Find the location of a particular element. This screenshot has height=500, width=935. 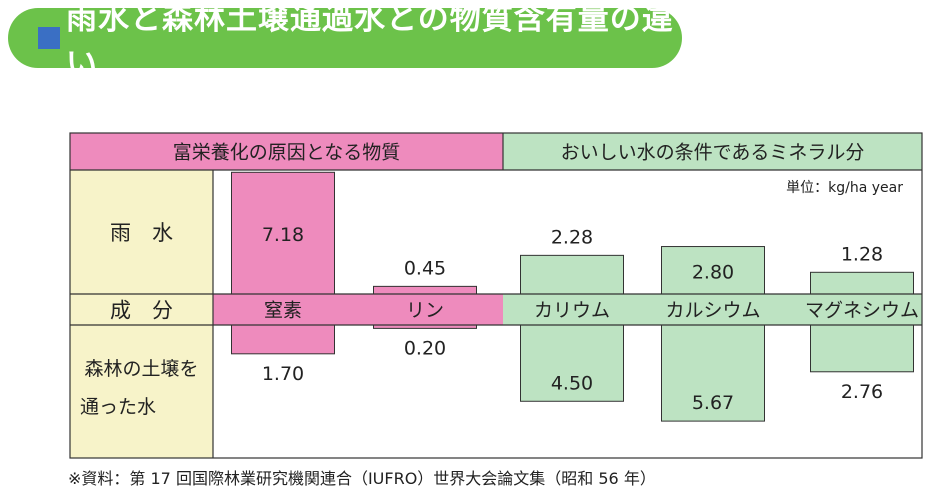

group-label-minerals: おいしい水の条件であるミネラル分 is located at coordinates (713, 153).